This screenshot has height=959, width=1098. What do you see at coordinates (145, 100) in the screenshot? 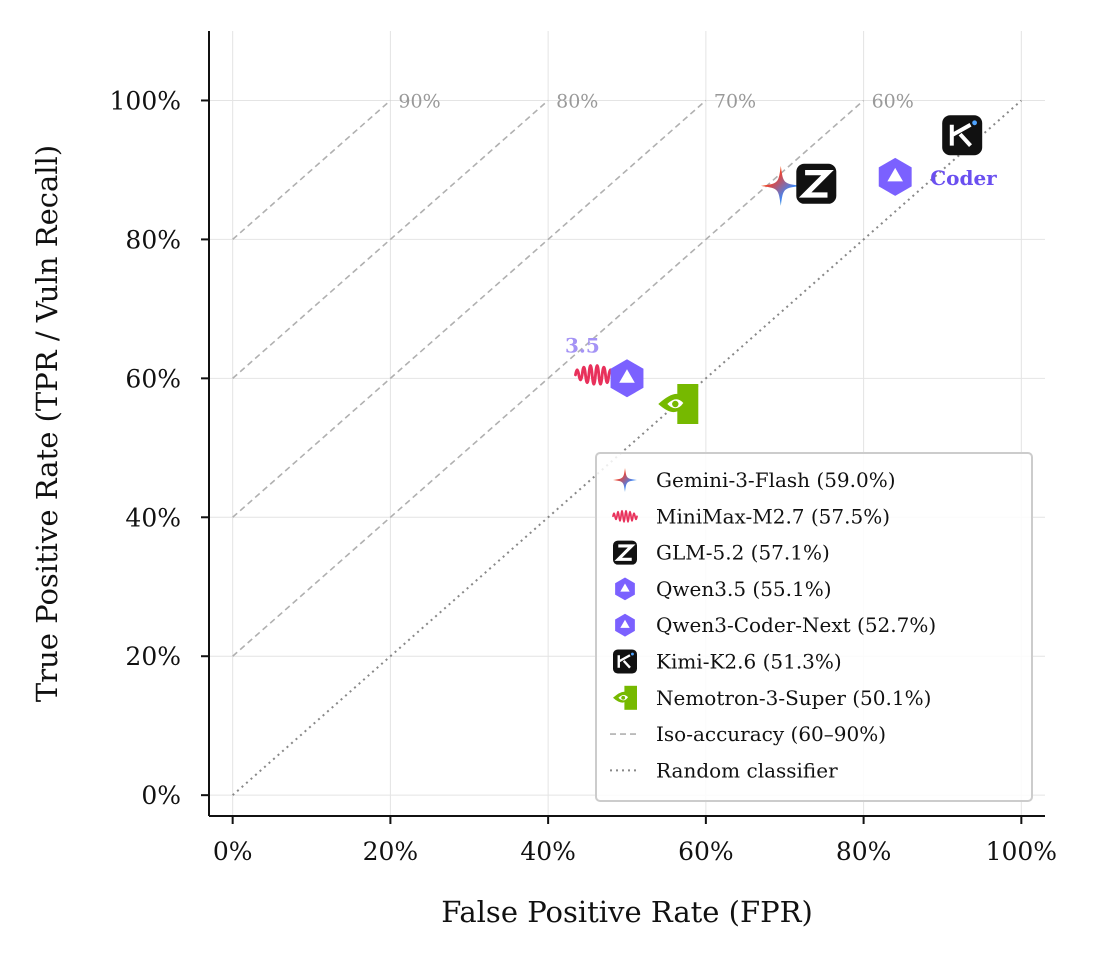
I see `y-tick-label: 100%` at bounding box center [145, 100].